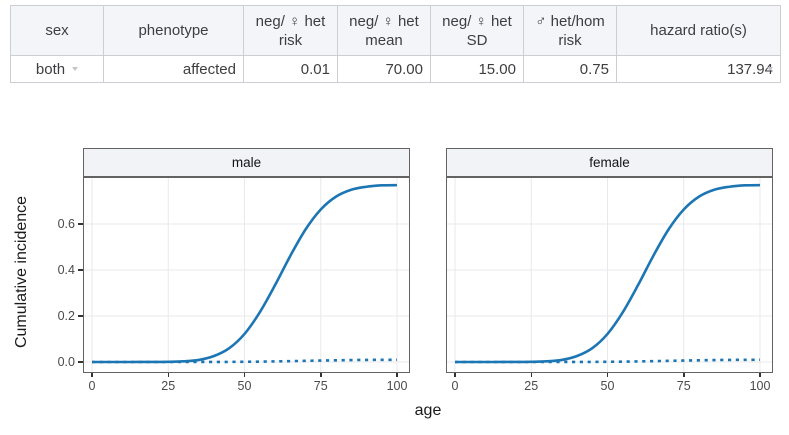  Describe the element at coordinates (66, 223) in the screenshot. I see `y-tick-label: 0.6` at that location.